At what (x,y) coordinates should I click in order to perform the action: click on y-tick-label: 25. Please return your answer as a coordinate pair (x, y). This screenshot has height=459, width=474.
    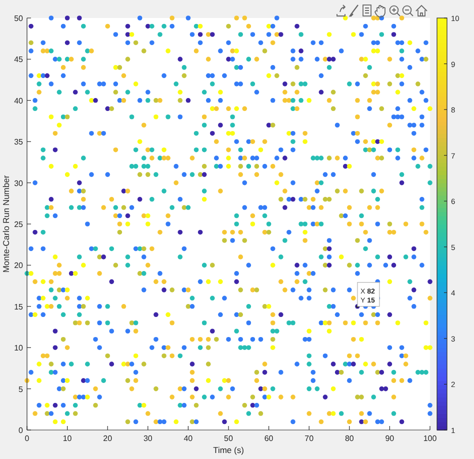
    Looking at the image, I should click on (19, 224).